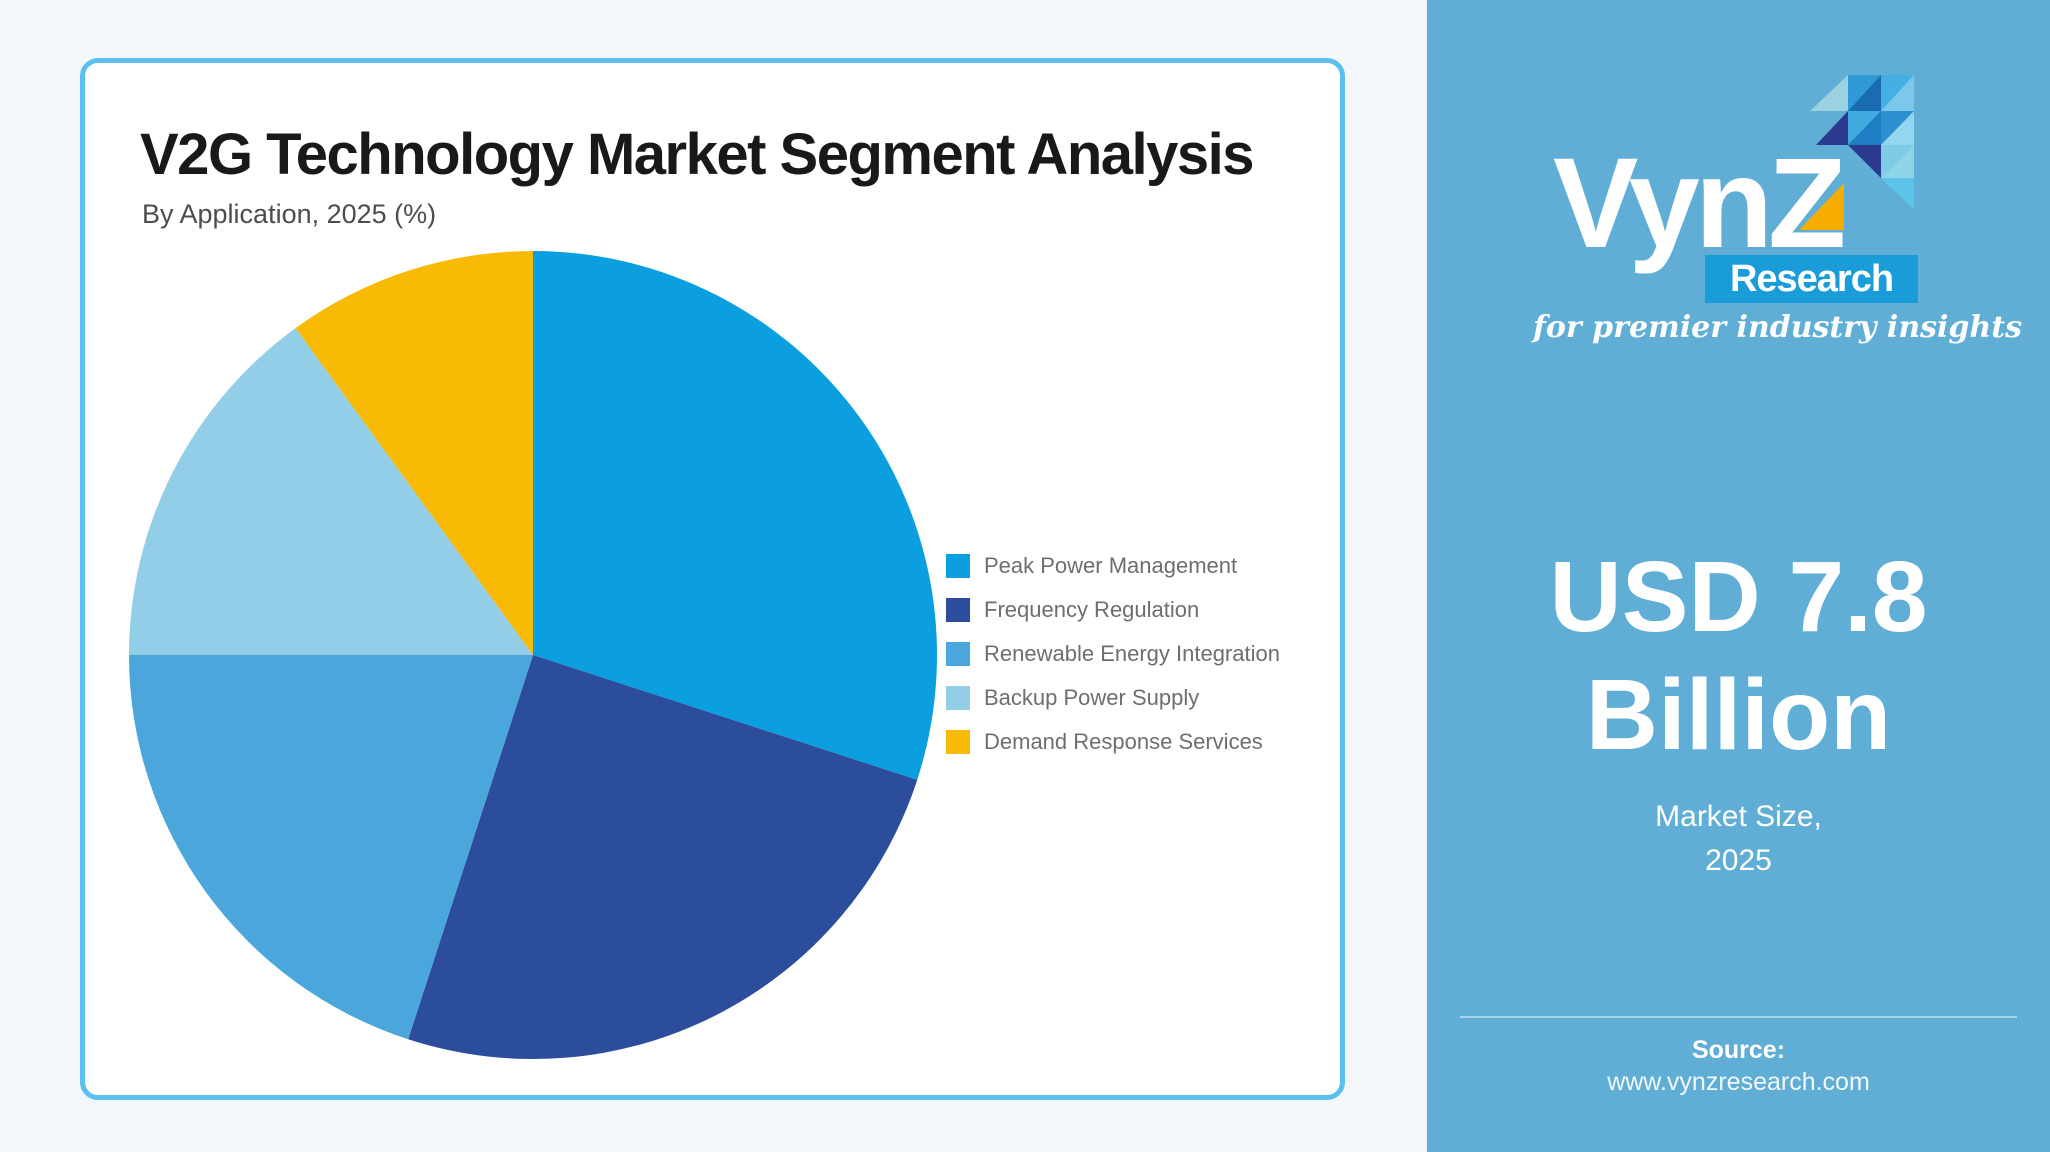  Describe the element at coordinates (958, 741) in the screenshot. I see `legend-swatch-demand-response-services` at that location.